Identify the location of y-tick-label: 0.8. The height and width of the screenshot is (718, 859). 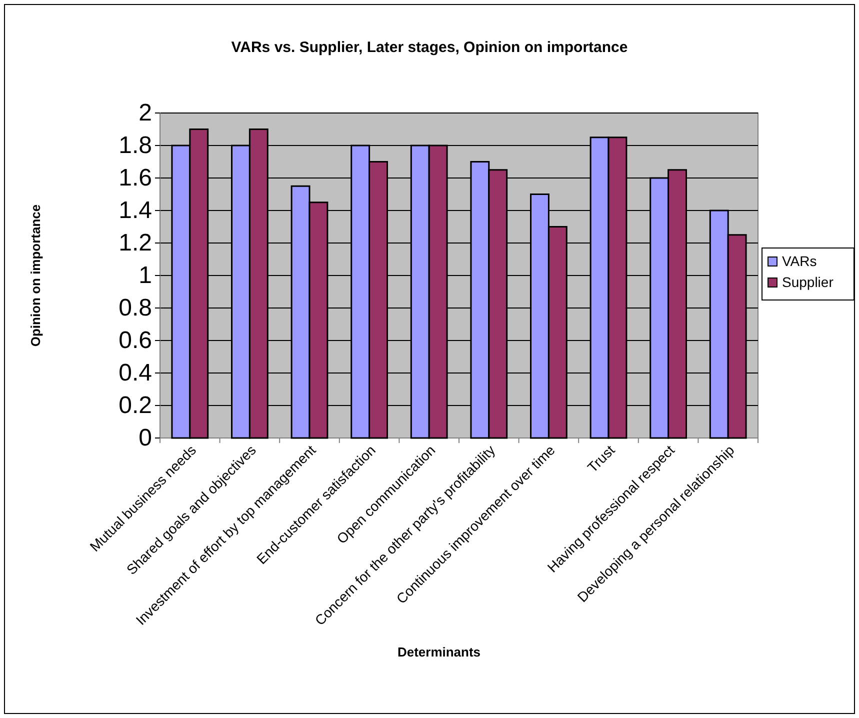
(135, 308).